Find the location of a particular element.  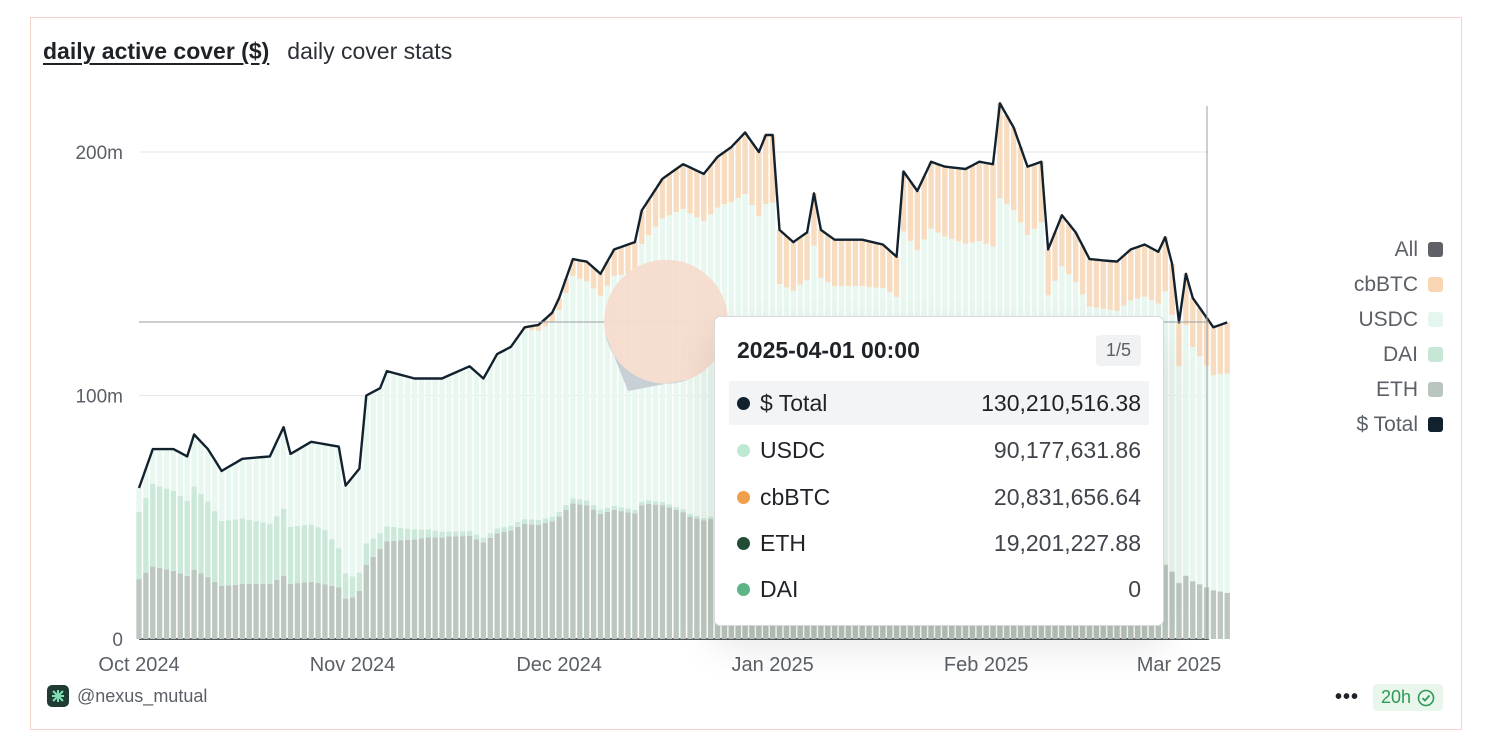

legend-item-cbbtc: cbBTC is located at coordinates (1398, 284).